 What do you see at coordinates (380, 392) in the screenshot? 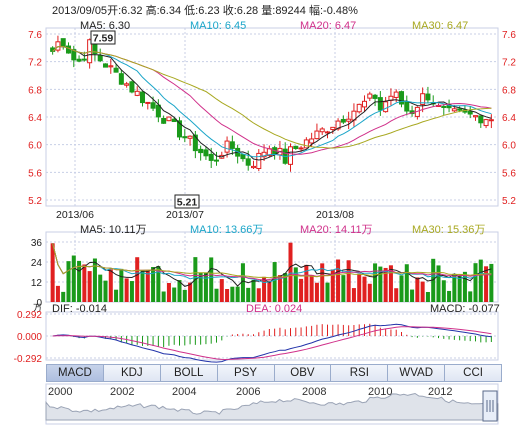
I see `timeline-year: 2010` at bounding box center [380, 392].